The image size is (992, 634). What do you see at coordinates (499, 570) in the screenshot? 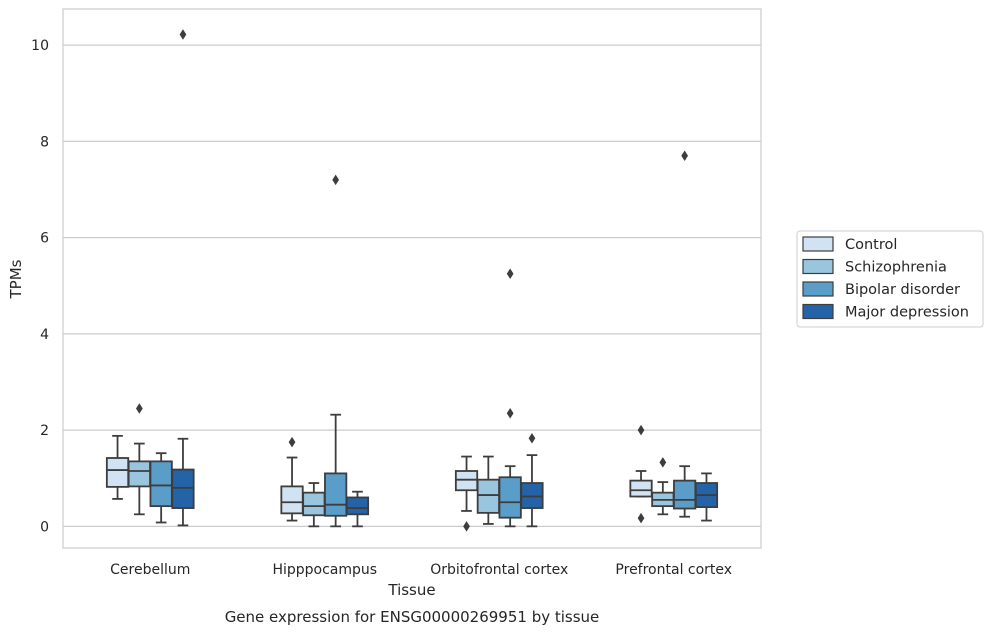
I see `x-tick-label: Orbitofrontal cortex` at bounding box center [499, 570].